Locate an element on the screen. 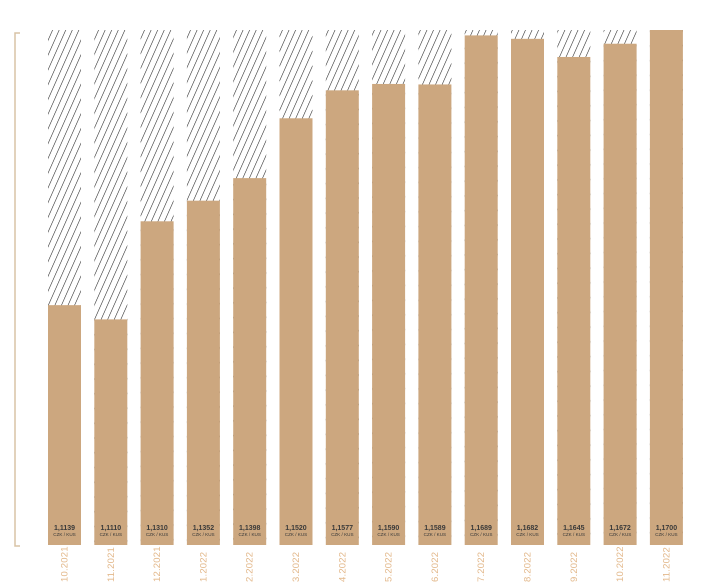 This screenshot has width=722, height=585. category-label-4: 2.2022 is located at coordinates (250, 567).